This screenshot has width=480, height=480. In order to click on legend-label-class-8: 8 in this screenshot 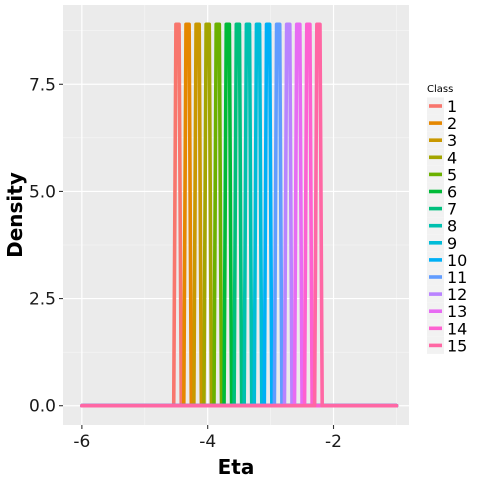, I will do `click(452, 226)`.